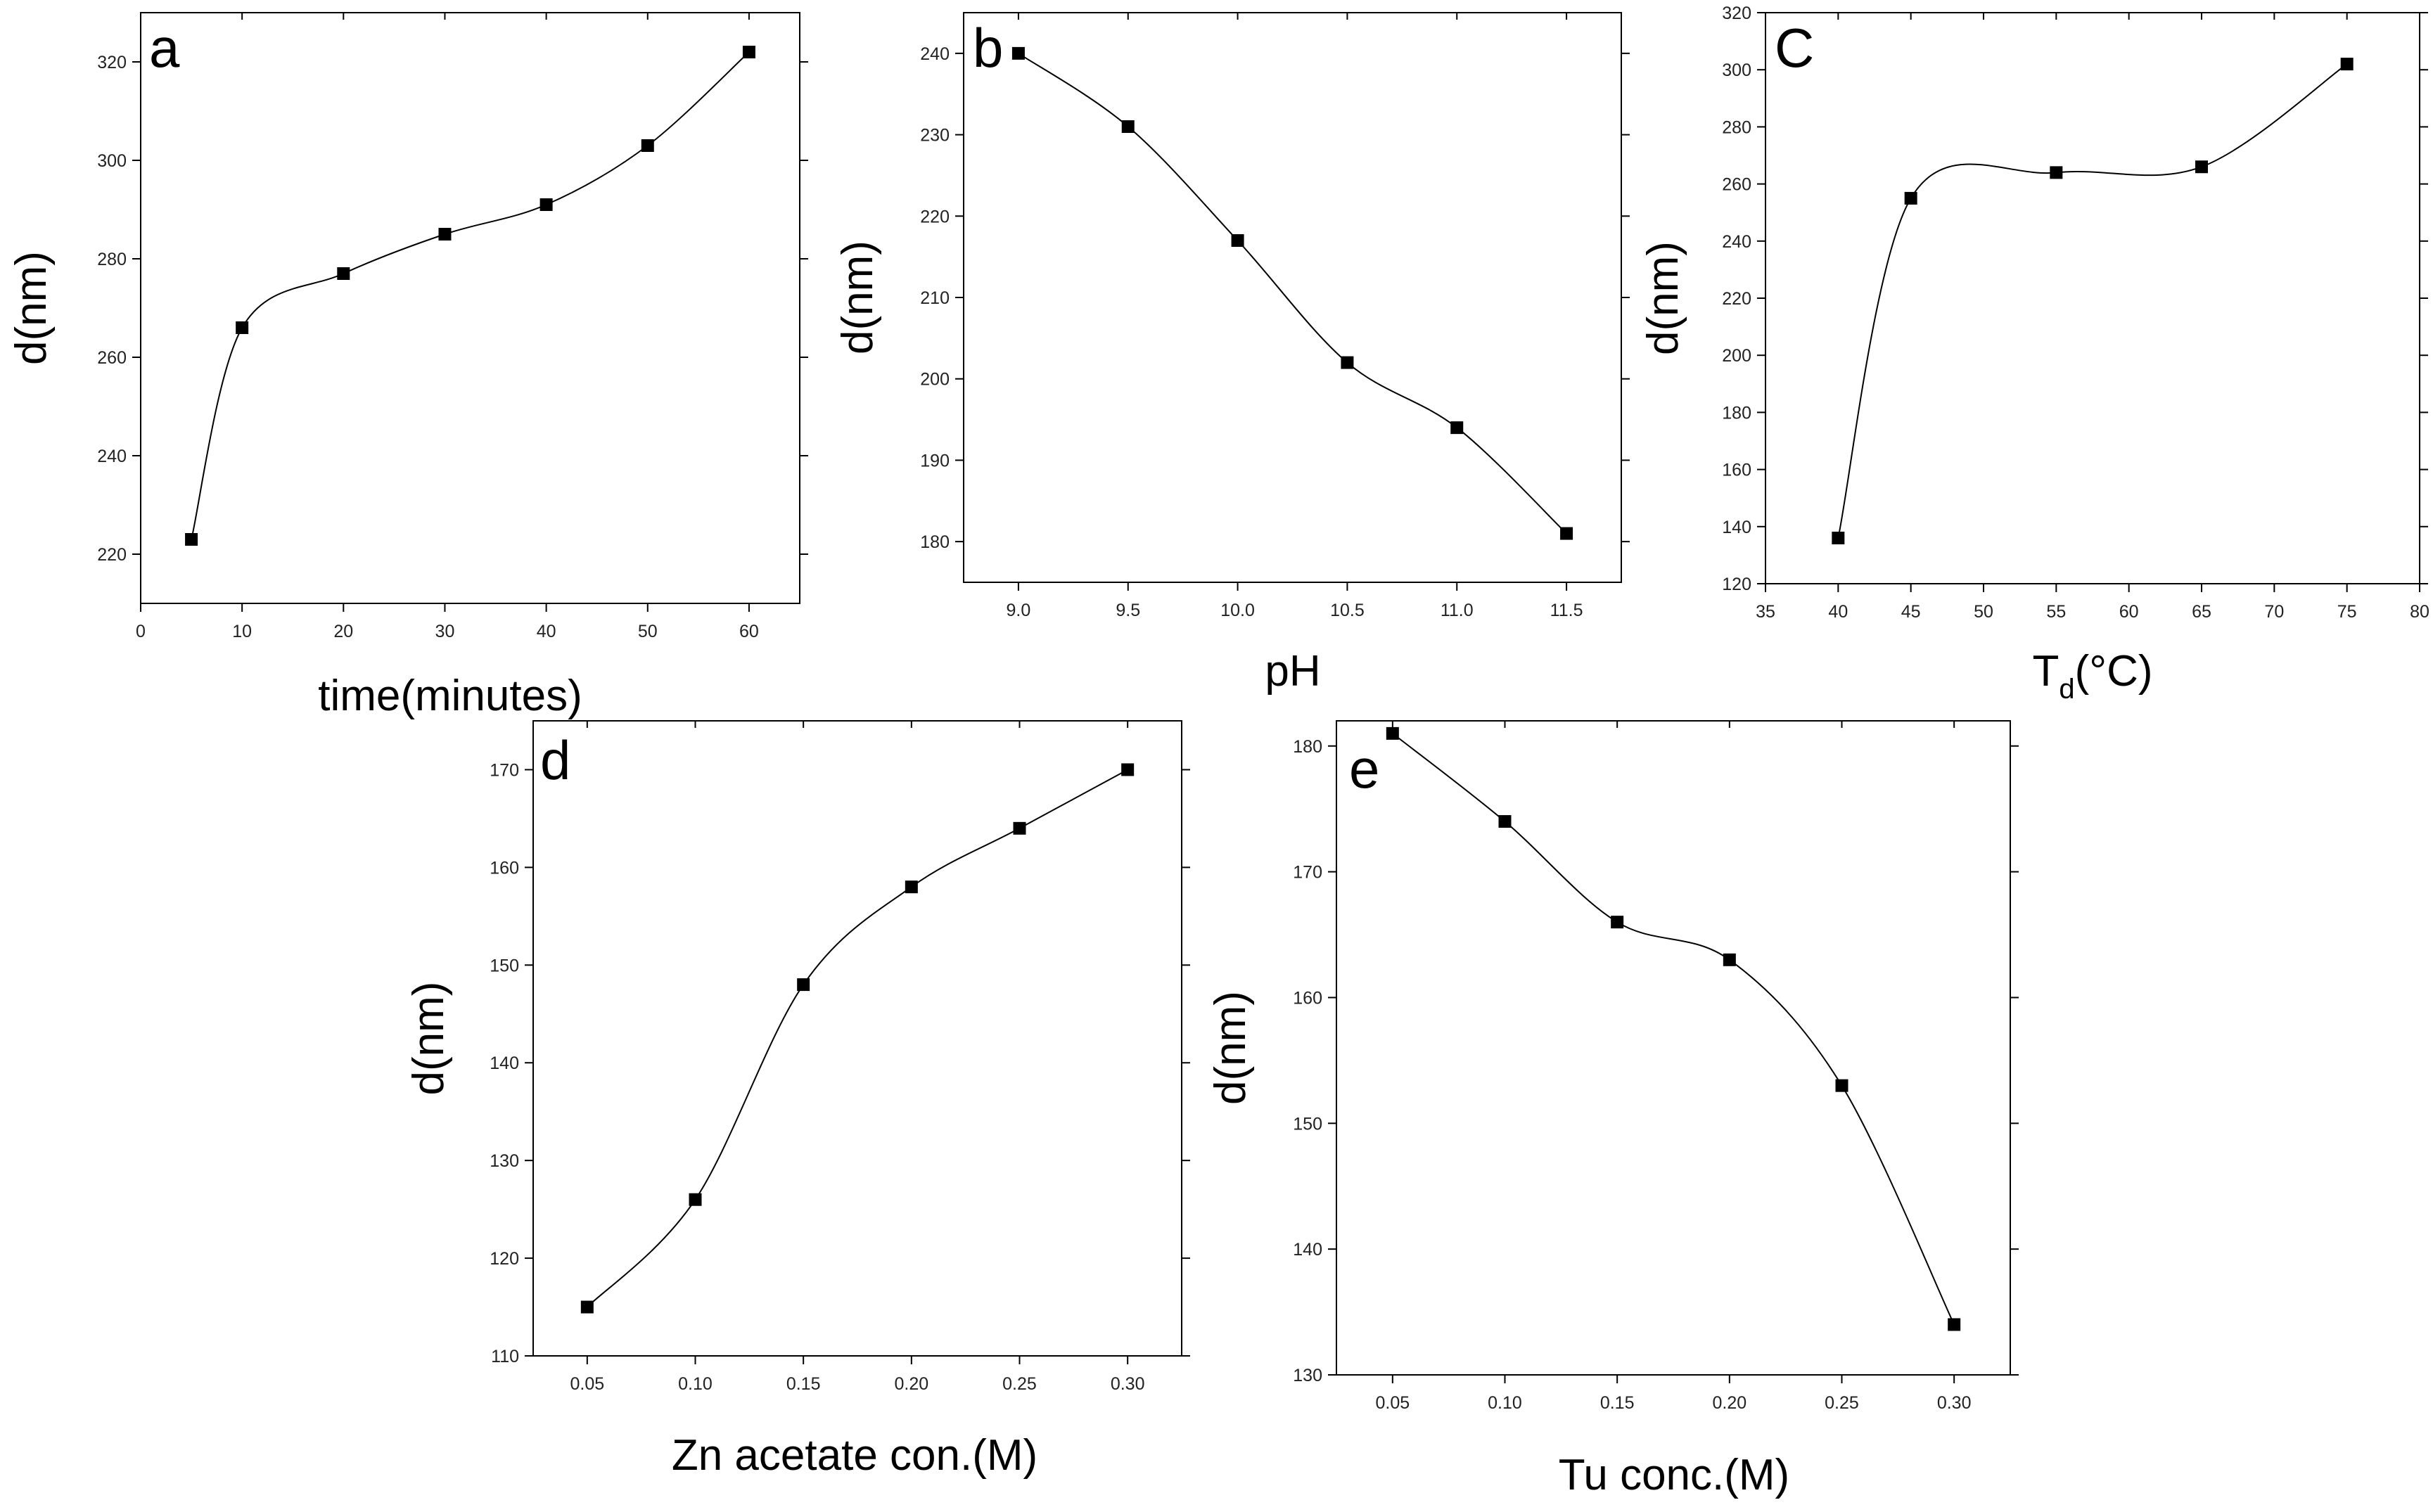 This screenshot has height=1512, width=2433. What do you see at coordinates (1736, 185) in the screenshot?
I see `y-tick-label: 260` at bounding box center [1736, 185].